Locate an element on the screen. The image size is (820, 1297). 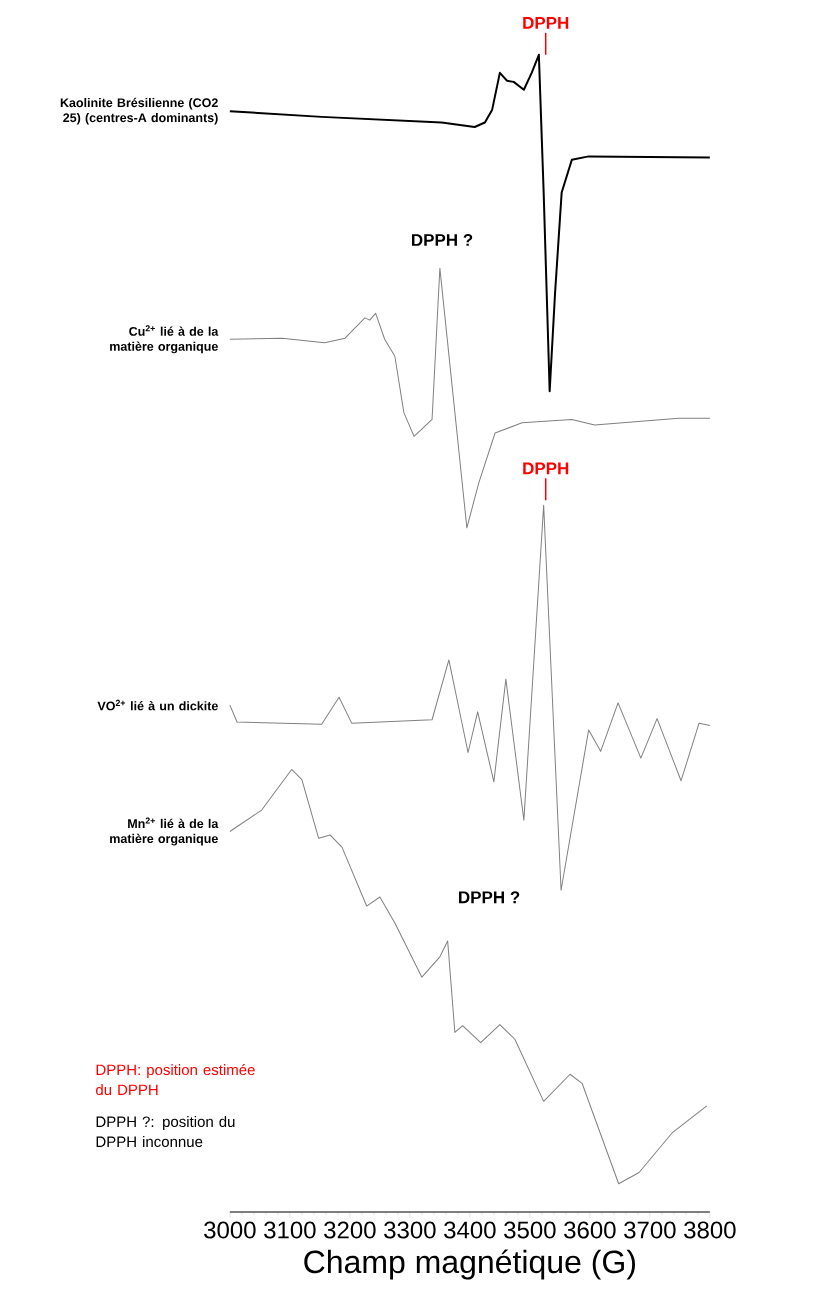
annotation: DPPH: position estimée du DPPH is located at coordinates (175, 1079).